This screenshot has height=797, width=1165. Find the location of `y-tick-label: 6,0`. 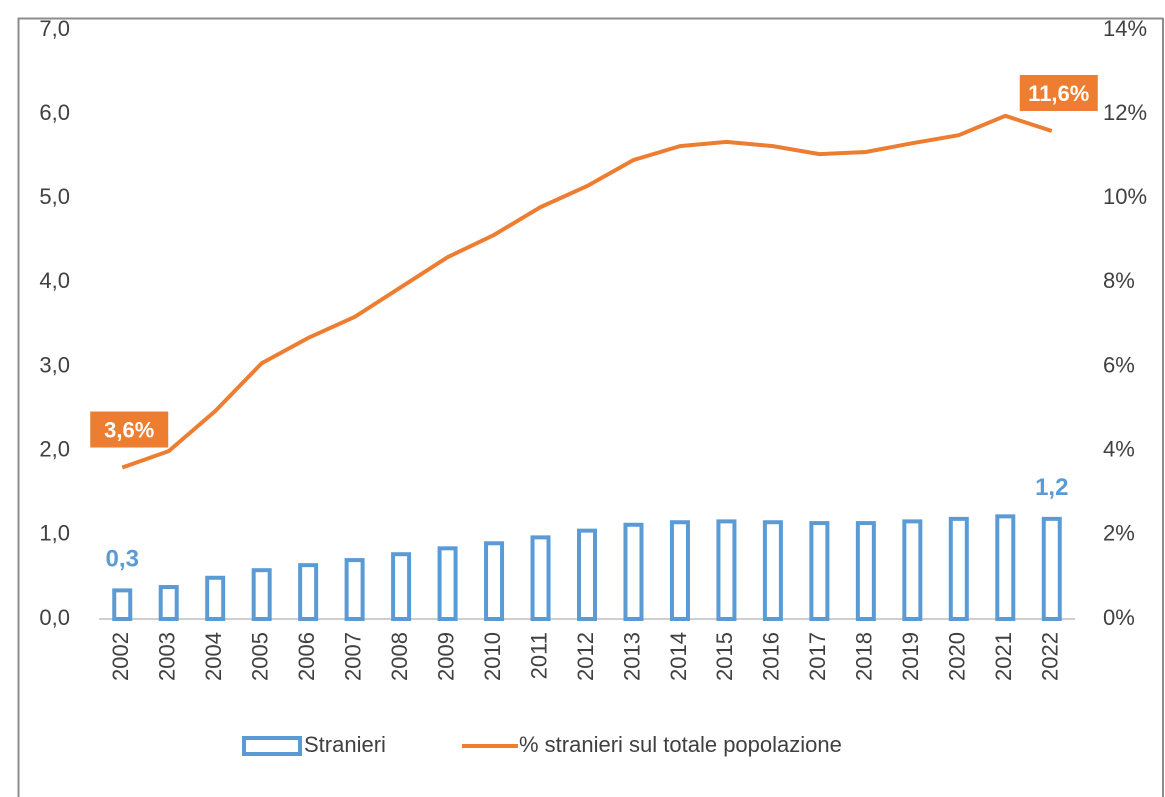

y-tick-label: 6,0 is located at coordinates (54, 112).